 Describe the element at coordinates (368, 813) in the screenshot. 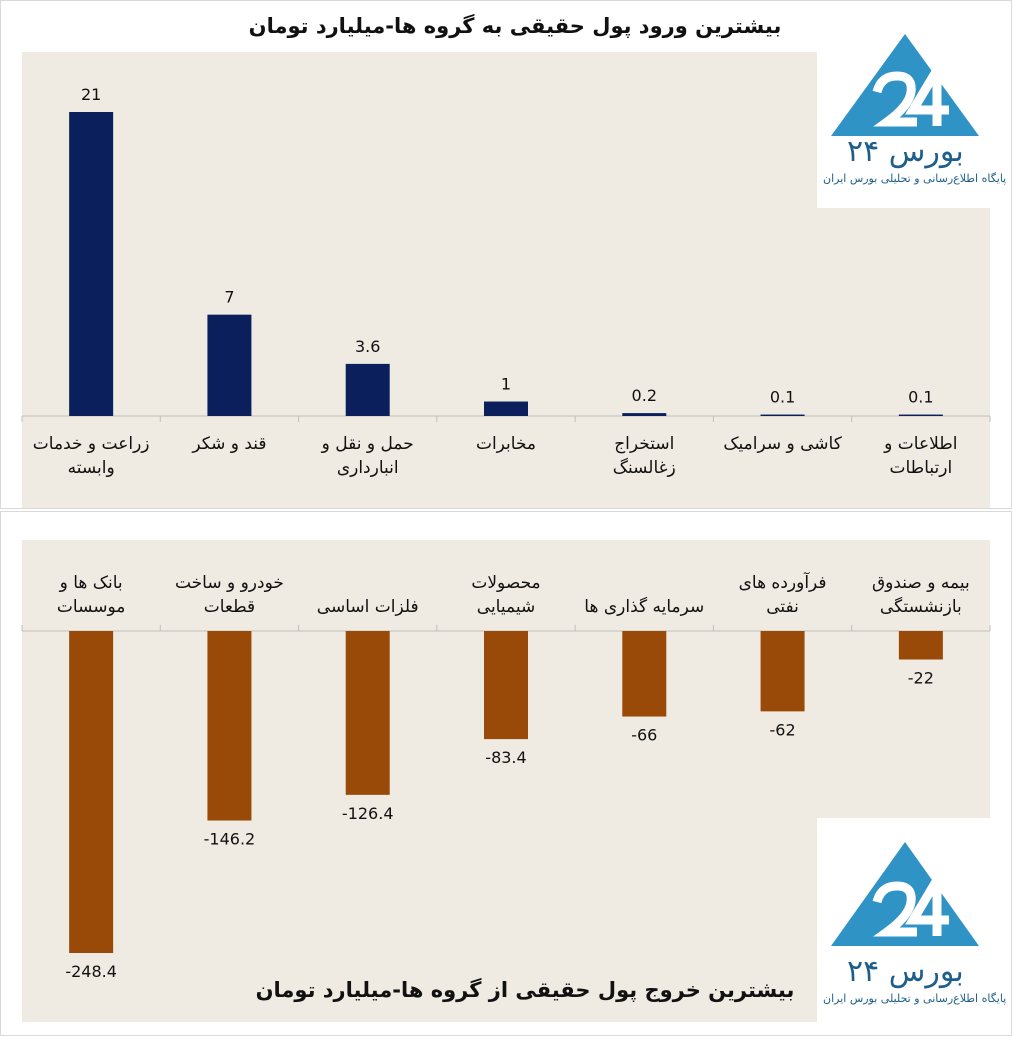

I see `data-label: -126.4` at that location.